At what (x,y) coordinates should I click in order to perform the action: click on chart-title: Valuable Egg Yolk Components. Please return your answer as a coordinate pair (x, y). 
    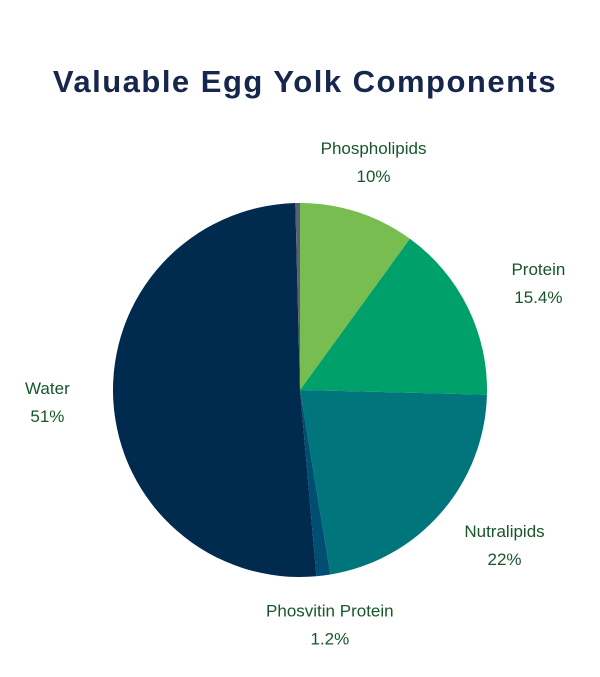
    Looking at the image, I should click on (305, 81).